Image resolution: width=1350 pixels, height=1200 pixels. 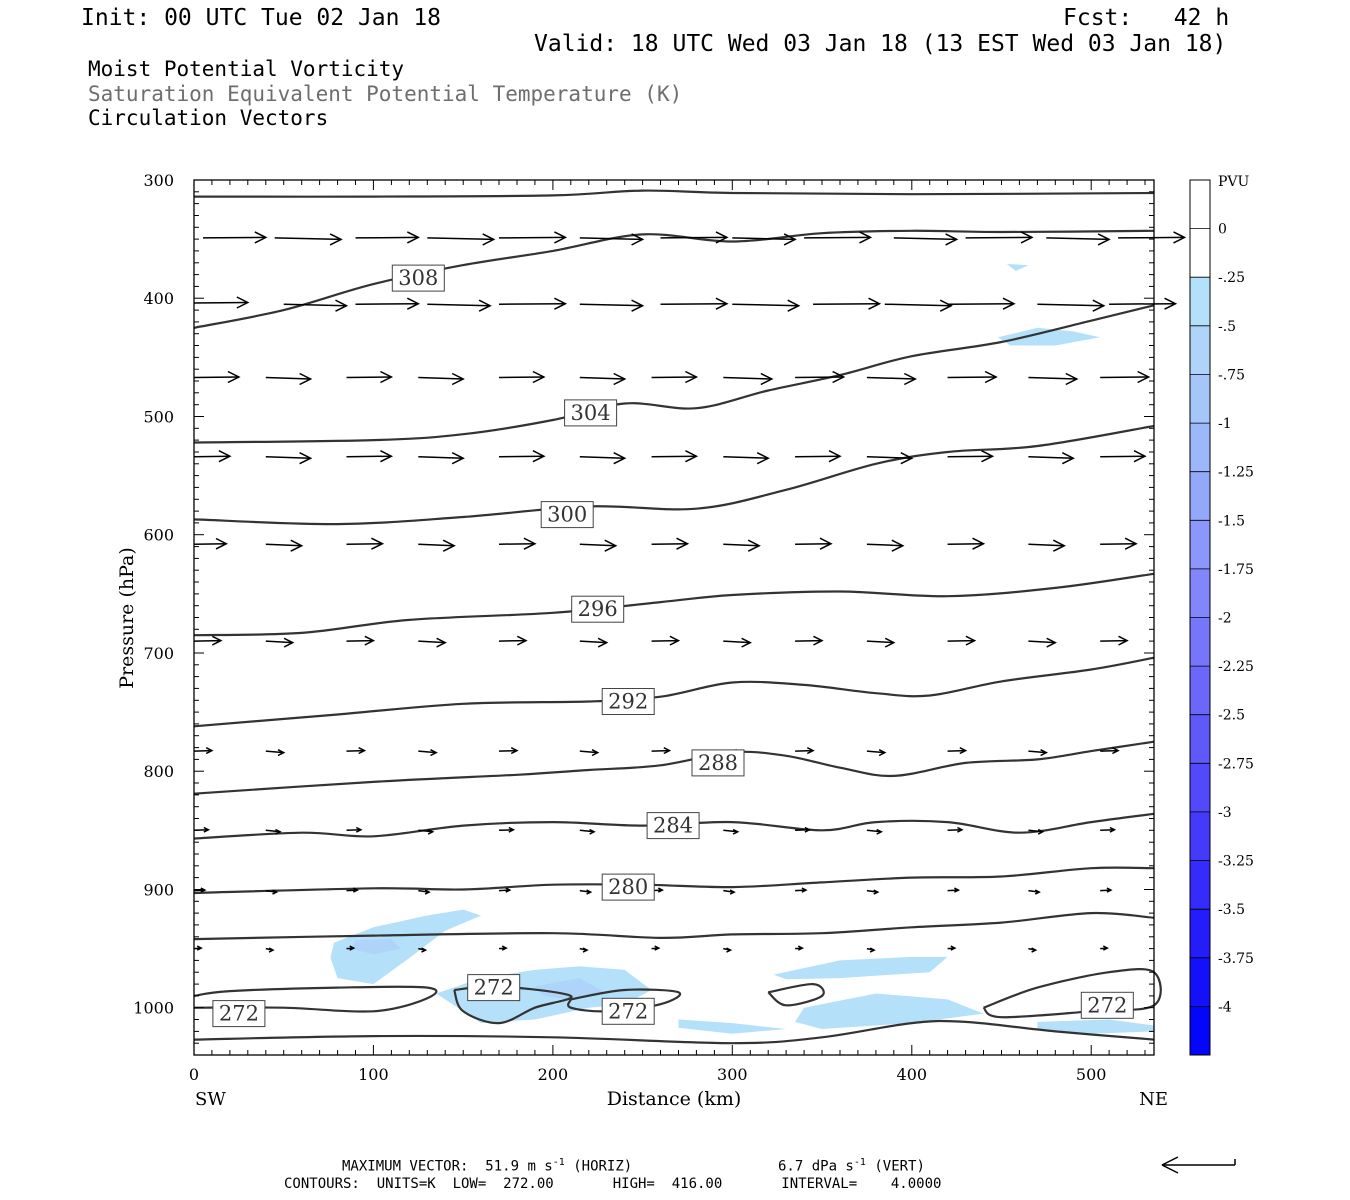 I want to click on colorbar-label: 0, so click(x=1222, y=230).